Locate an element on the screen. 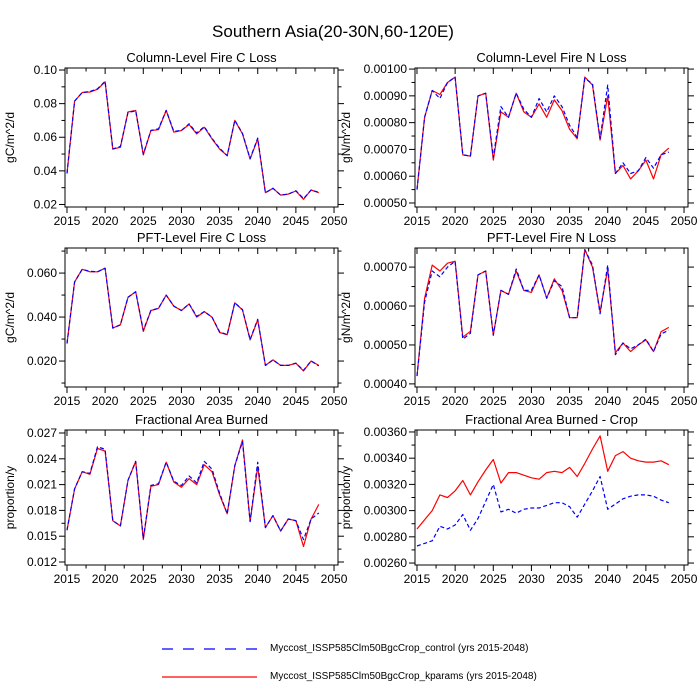  y-tick-label: 0.08 is located at coordinates (46, 104).